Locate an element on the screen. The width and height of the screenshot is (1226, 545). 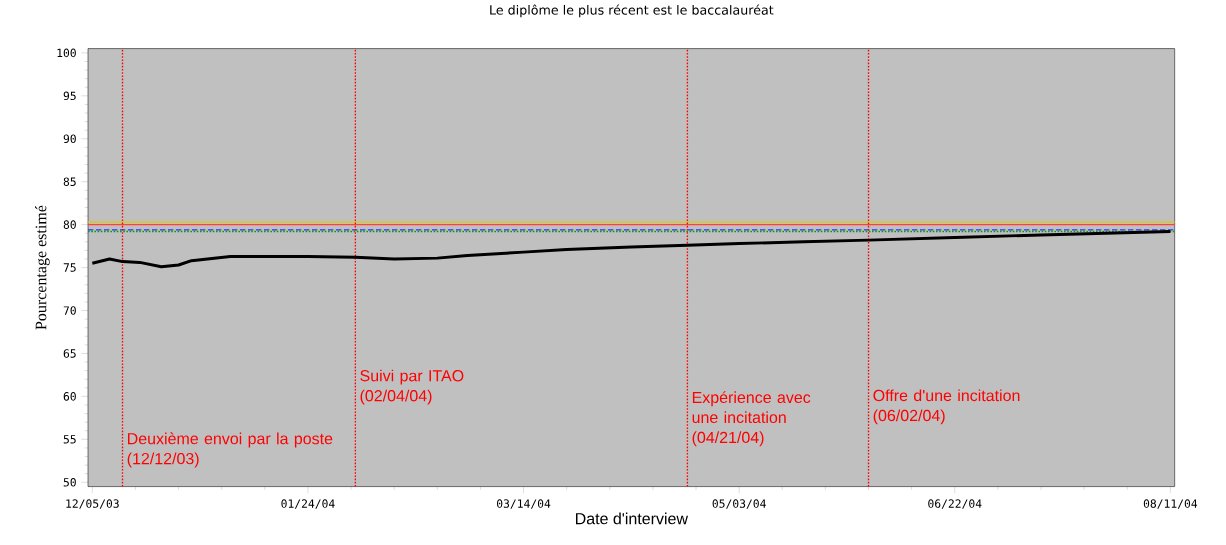
y-axis-title: Pourcentage estimé is located at coordinates (42, 267).